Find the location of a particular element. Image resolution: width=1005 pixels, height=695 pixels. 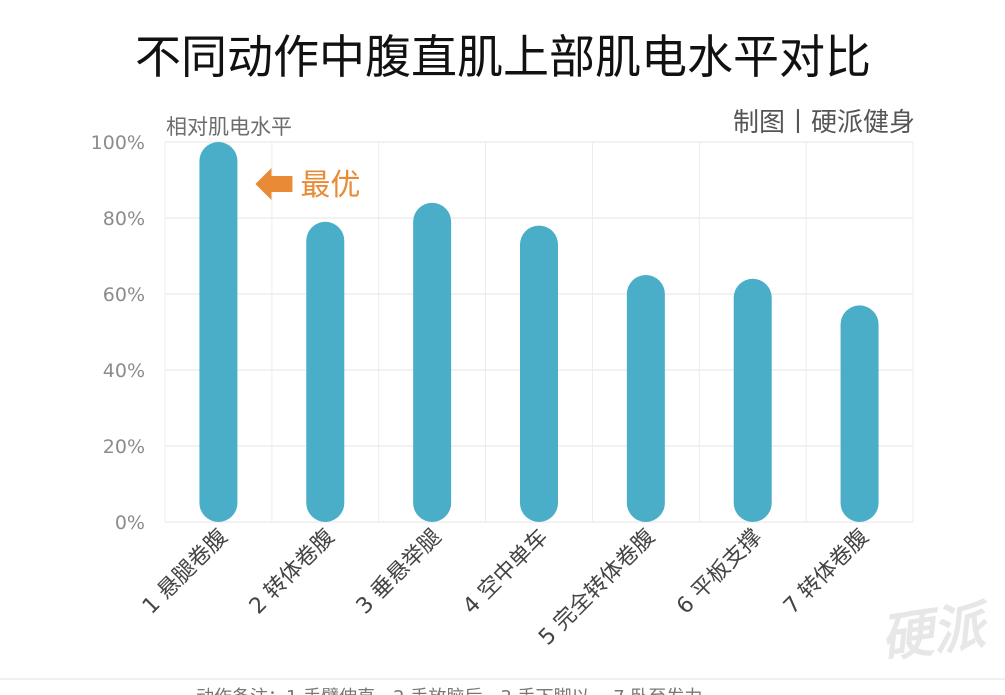

x-category-label: 3 垂悬举腿 is located at coordinates (399, 572).